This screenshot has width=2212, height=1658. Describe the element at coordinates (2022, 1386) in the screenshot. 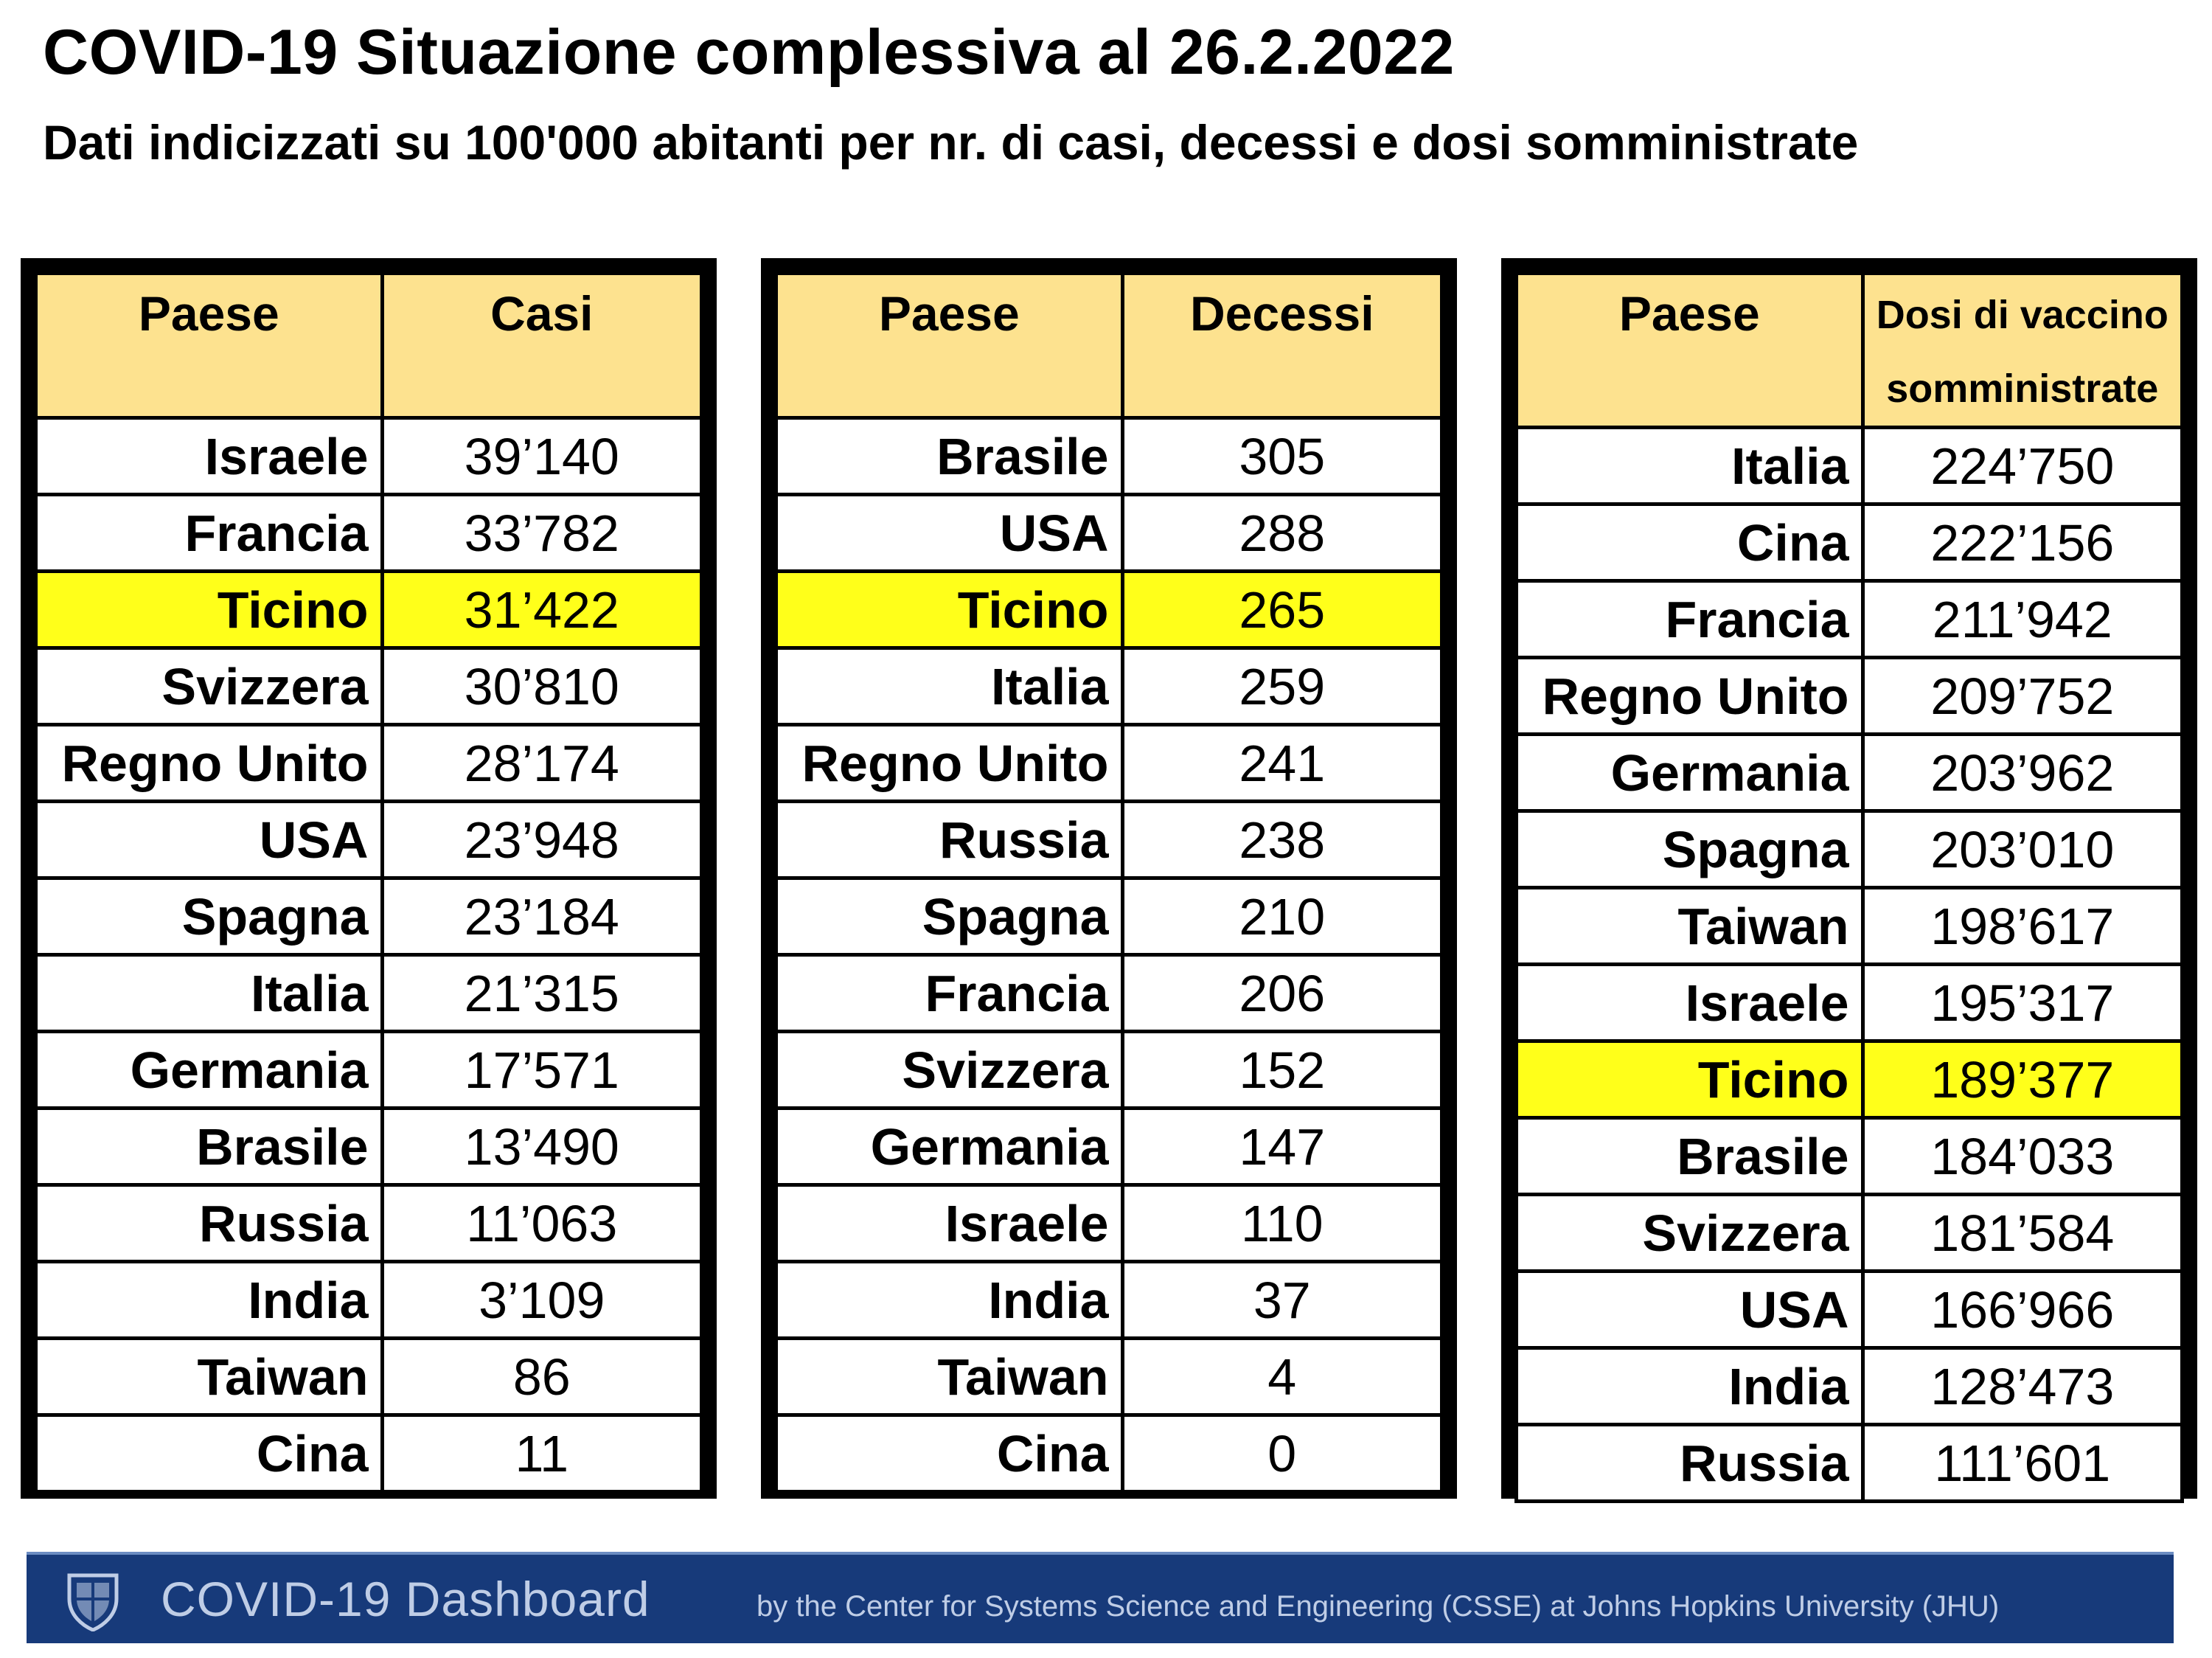

I see `value-cell: 128’473` at that location.